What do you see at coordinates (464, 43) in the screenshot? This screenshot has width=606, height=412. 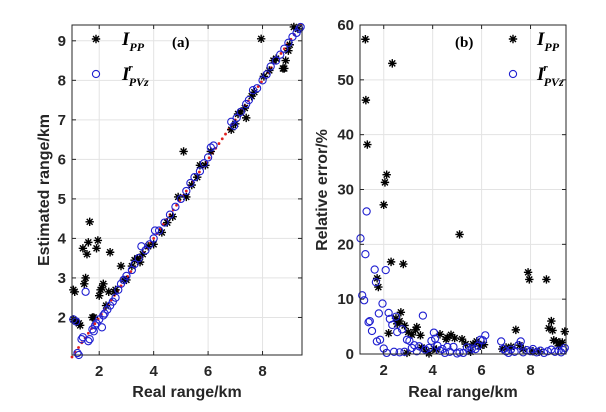 I see `panel-b-label: (b)` at bounding box center [464, 43].